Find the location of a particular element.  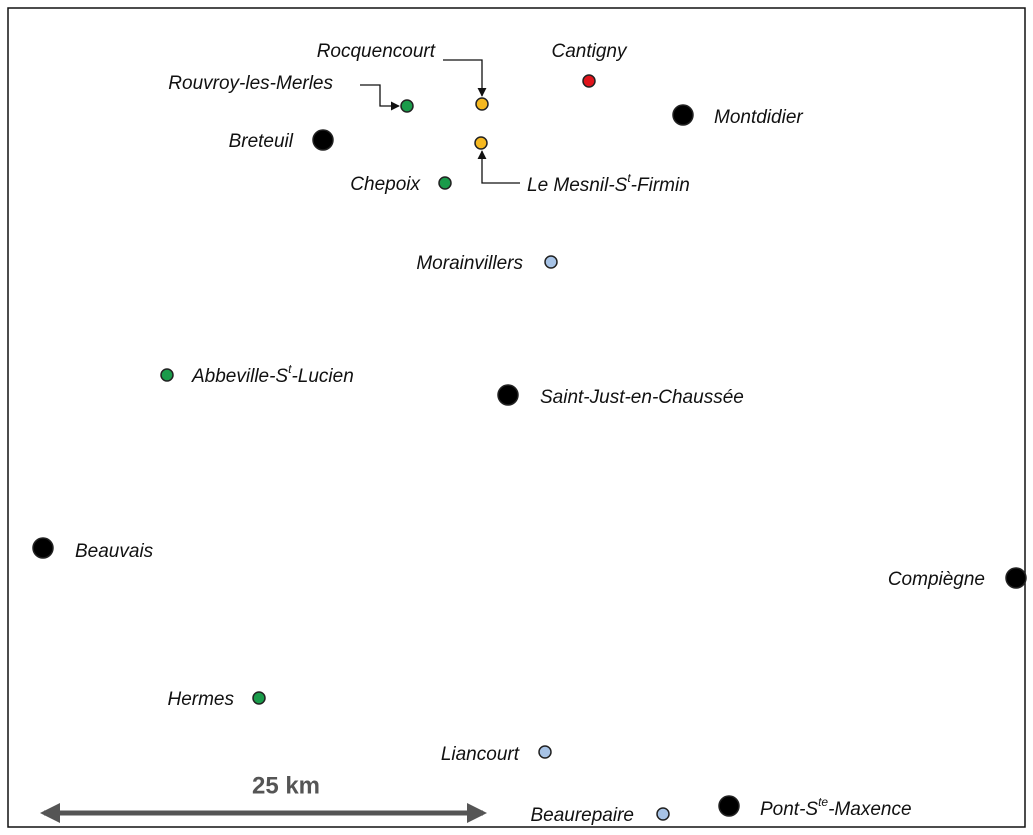

place-label: Morainvillers is located at coordinates (469, 263).